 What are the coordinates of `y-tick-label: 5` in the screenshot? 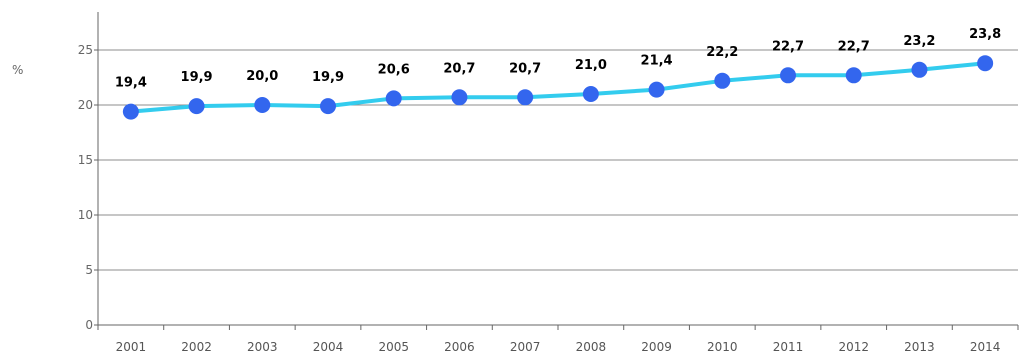 It's located at (89, 270).